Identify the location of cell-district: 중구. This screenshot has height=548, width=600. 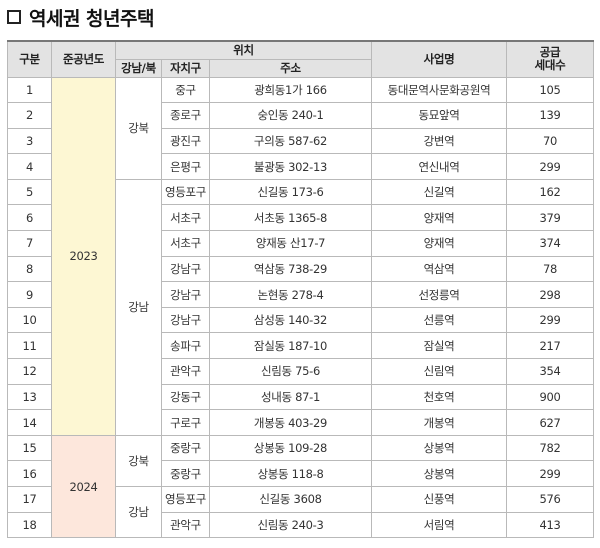
(185, 90).